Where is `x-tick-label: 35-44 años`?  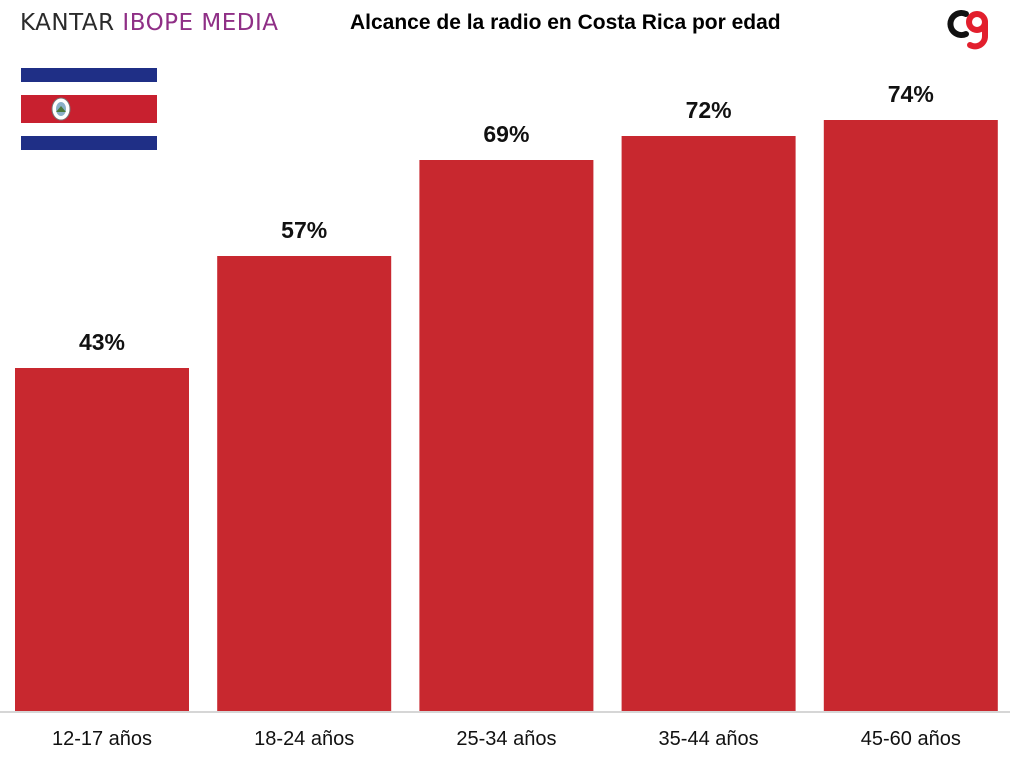 x-tick-label: 35-44 años is located at coordinates (709, 739).